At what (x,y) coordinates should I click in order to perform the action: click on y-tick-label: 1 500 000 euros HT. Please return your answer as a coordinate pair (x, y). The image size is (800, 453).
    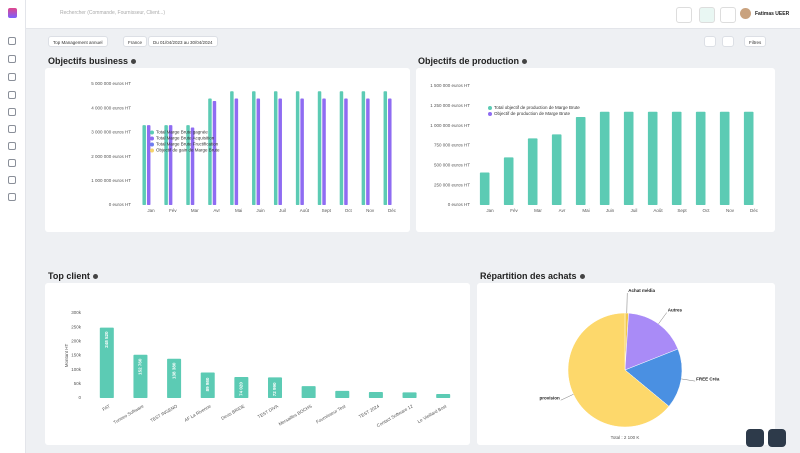
    Looking at the image, I should click on (450, 85).